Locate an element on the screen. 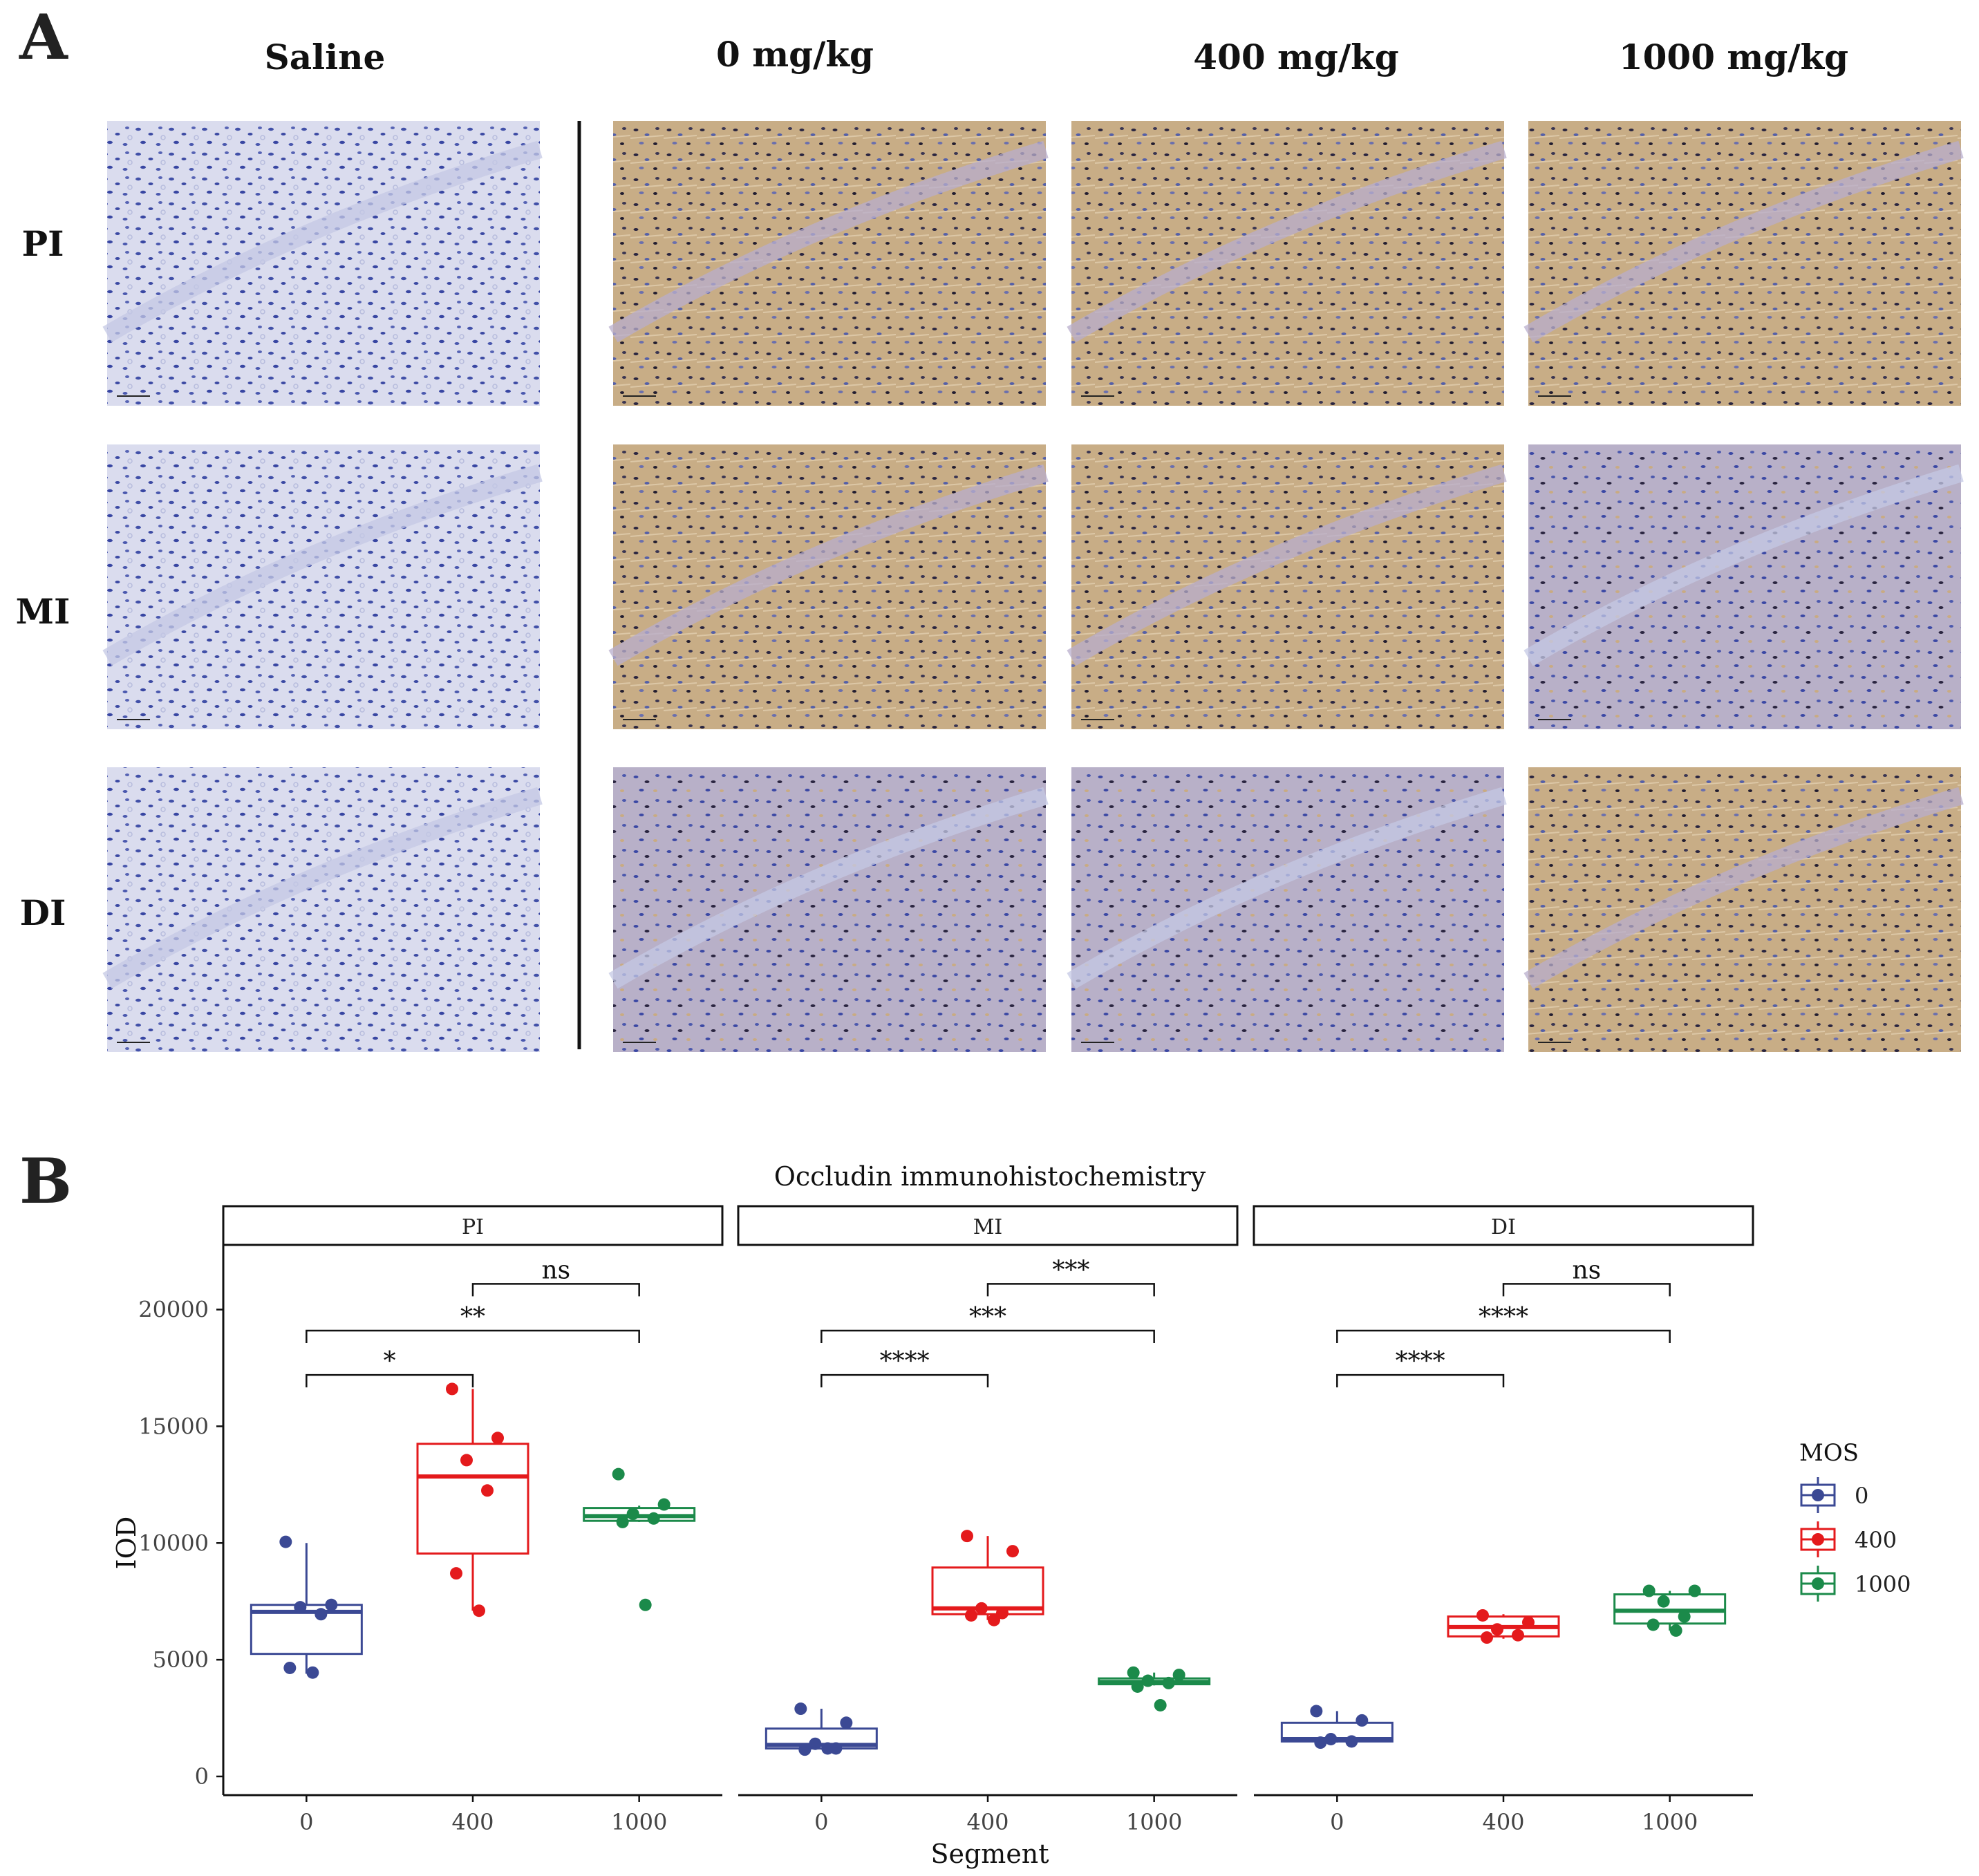 The width and height of the screenshot is (1979, 1876). legend-title: MOS is located at coordinates (1829, 1453).